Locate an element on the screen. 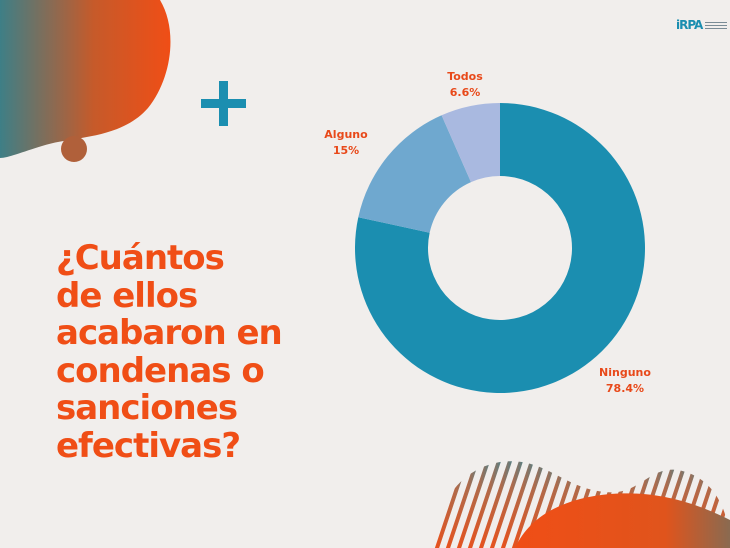 The image size is (730, 548). slice-label-alguno: Alguno is located at coordinates (346, 134).